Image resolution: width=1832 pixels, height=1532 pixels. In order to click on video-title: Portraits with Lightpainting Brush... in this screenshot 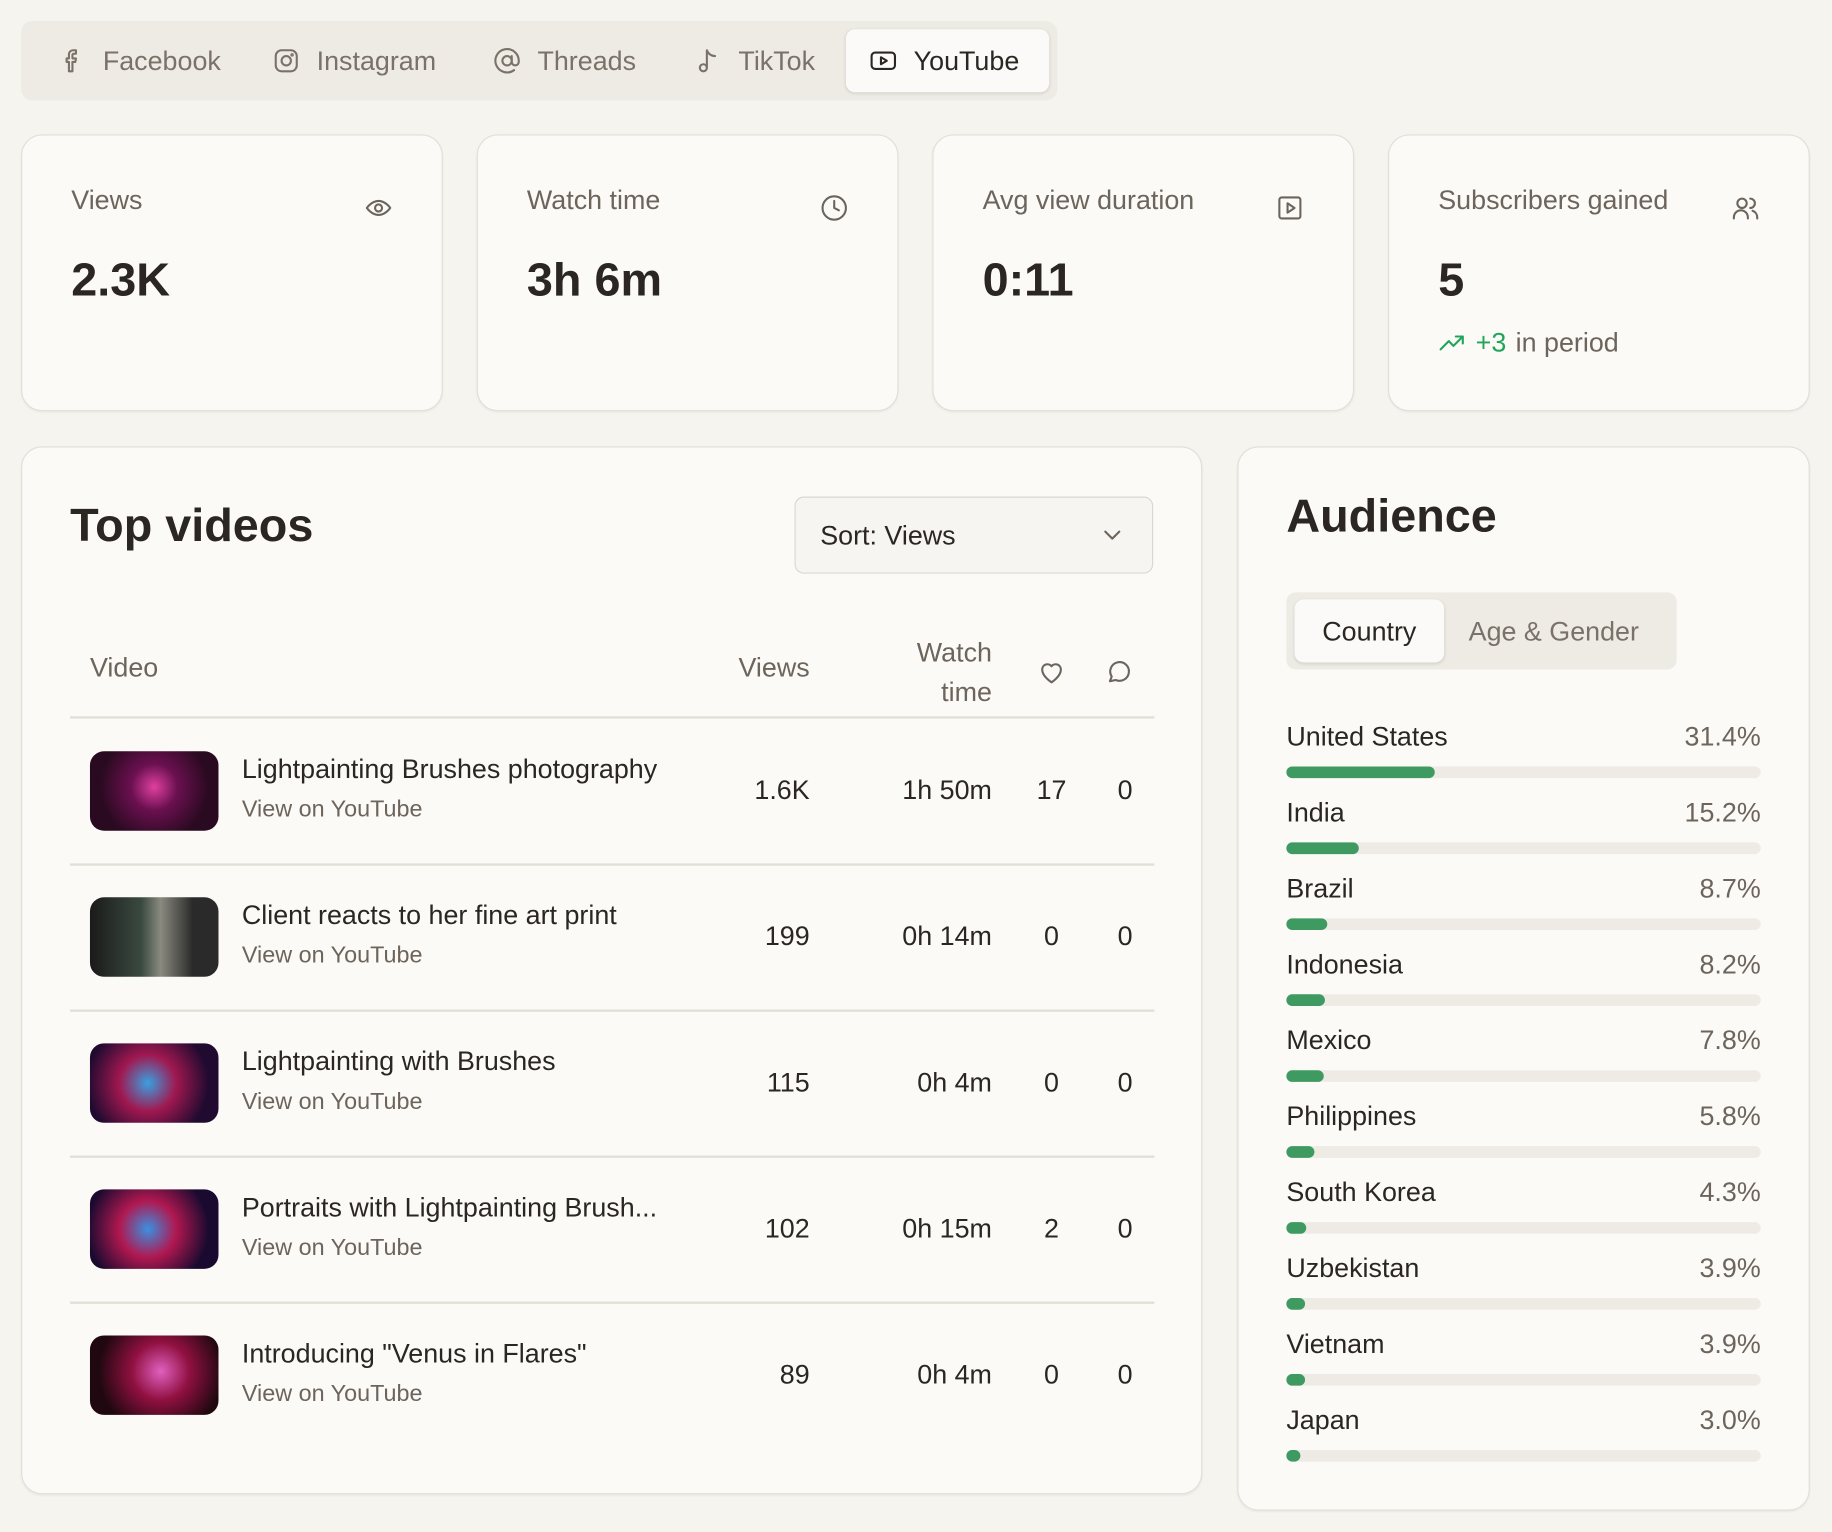, I will do `click(449, 1207)`.